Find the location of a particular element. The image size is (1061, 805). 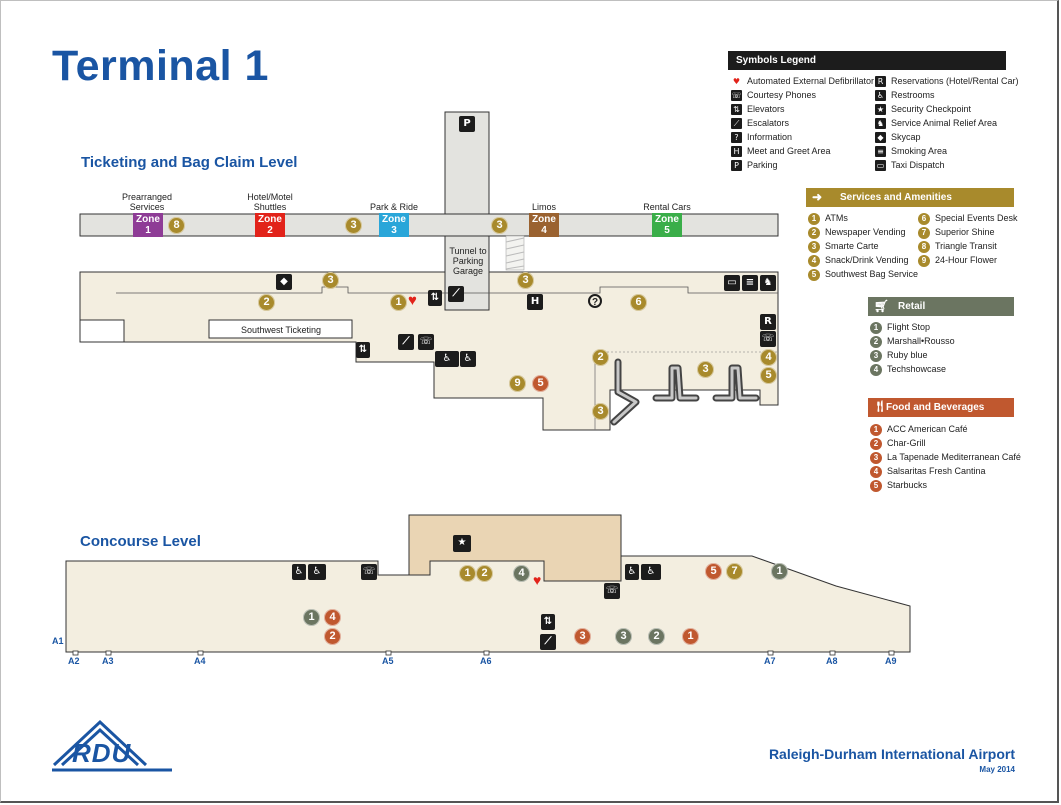

legend-item-label: Skycap is located at coordinates (906, 137).